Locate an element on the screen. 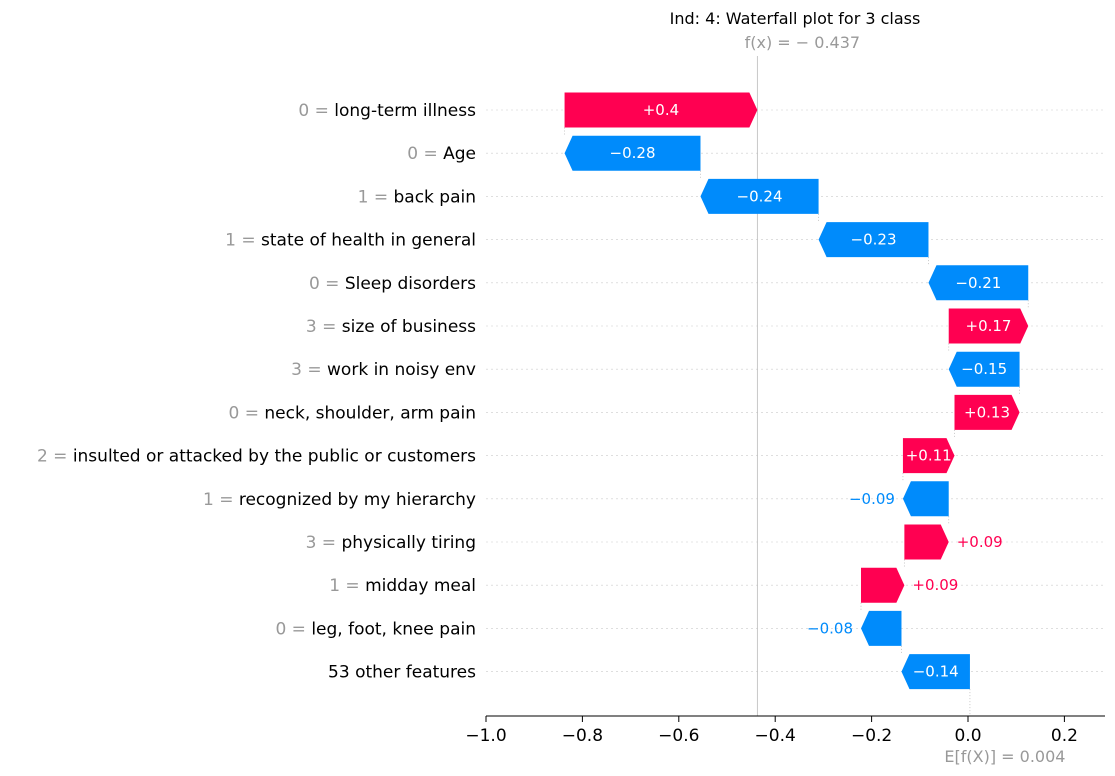  feature-name: work in noisy env is located at coordinates (401, 370).